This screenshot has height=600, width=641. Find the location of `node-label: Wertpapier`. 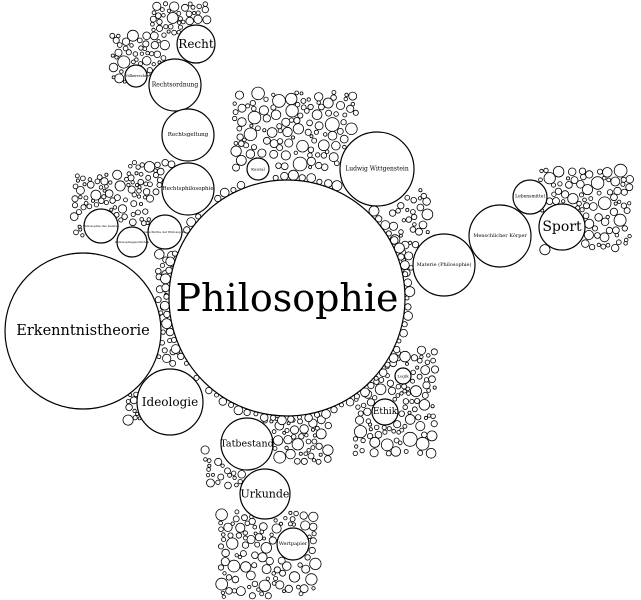

node-label: Wertpapier is located at coordinates (293, 544).